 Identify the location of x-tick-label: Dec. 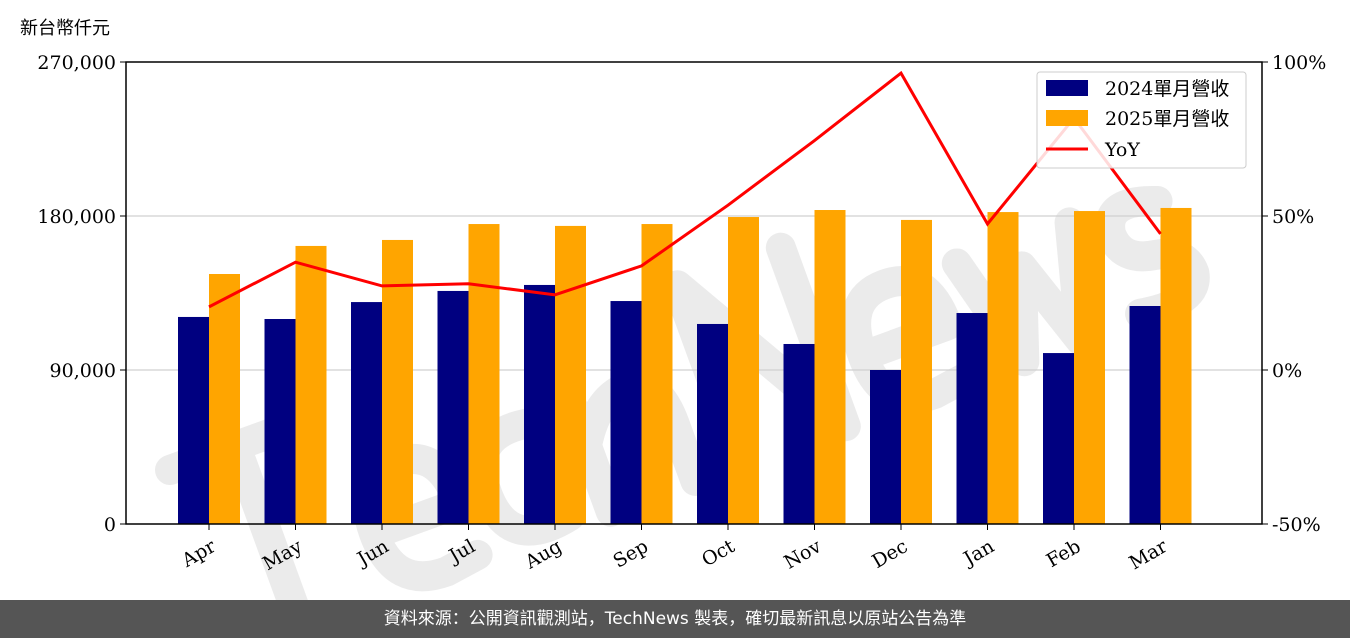
(889, 554).